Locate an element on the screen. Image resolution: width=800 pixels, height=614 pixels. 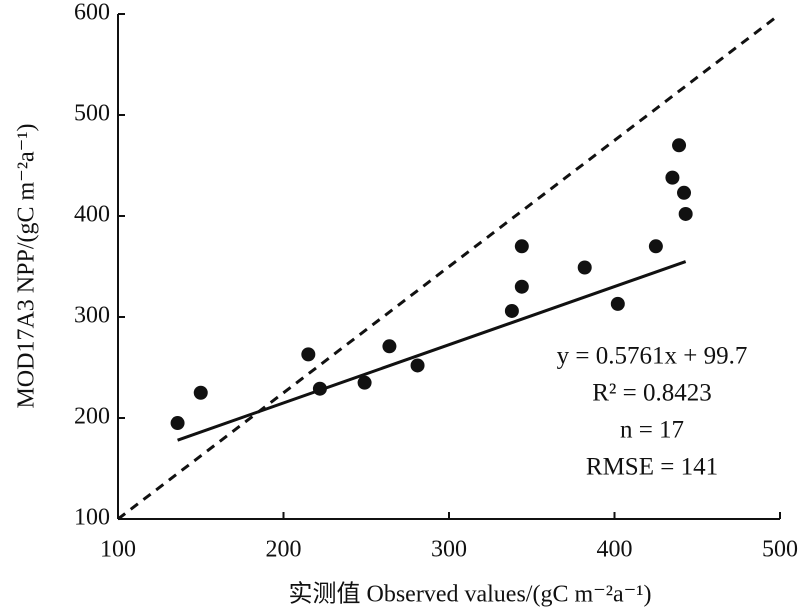
x-tick-label: 200 is located at coordinates (284, 550).